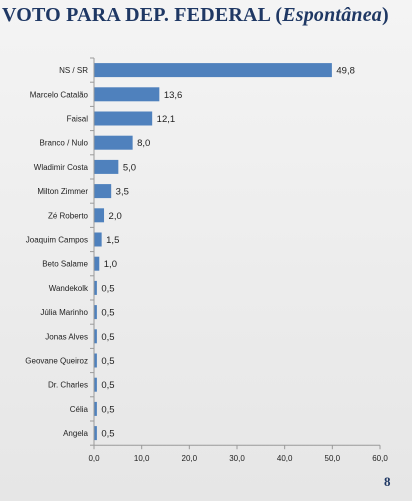  I want to click on x-tick-label: 0,0, so click(94, 458).